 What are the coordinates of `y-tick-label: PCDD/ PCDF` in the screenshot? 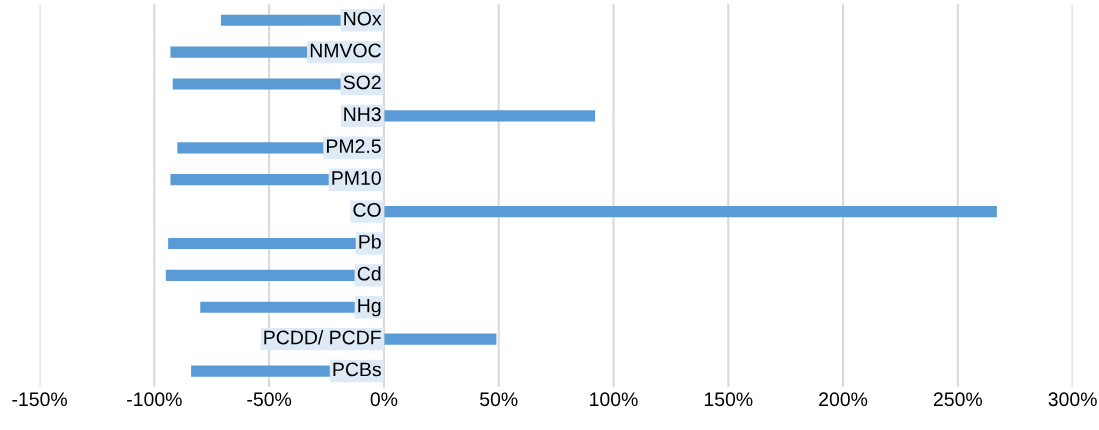 It's located at (322, 337).